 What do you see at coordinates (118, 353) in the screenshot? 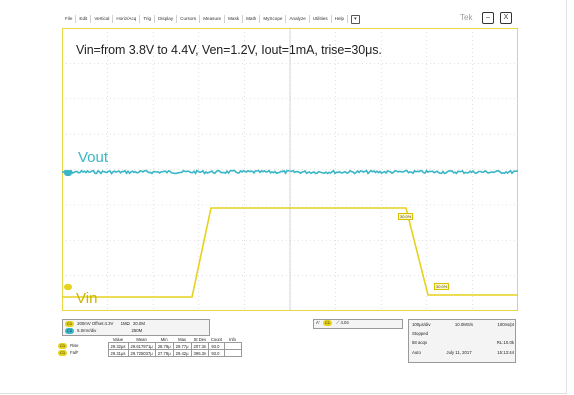
I see `meas-value: 29.31μs` at bounding box center [118, 353].